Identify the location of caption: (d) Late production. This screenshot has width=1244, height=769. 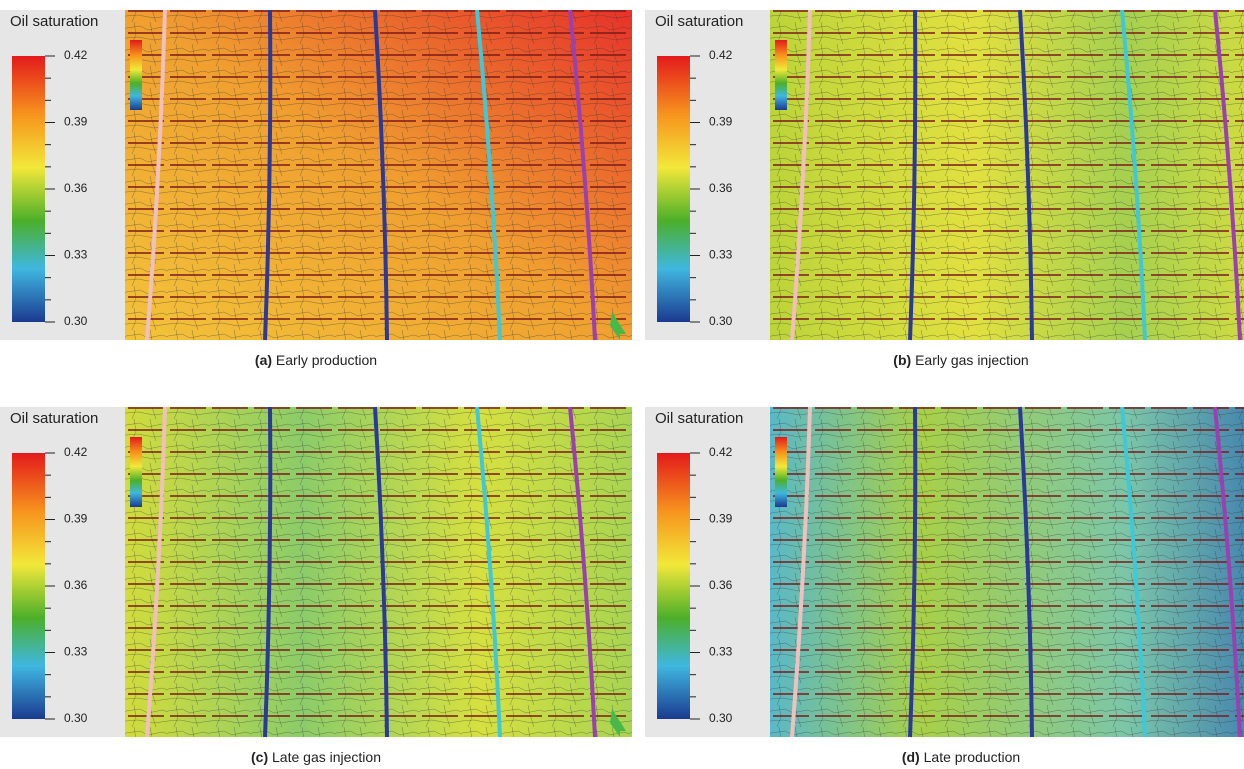
(961, 757).